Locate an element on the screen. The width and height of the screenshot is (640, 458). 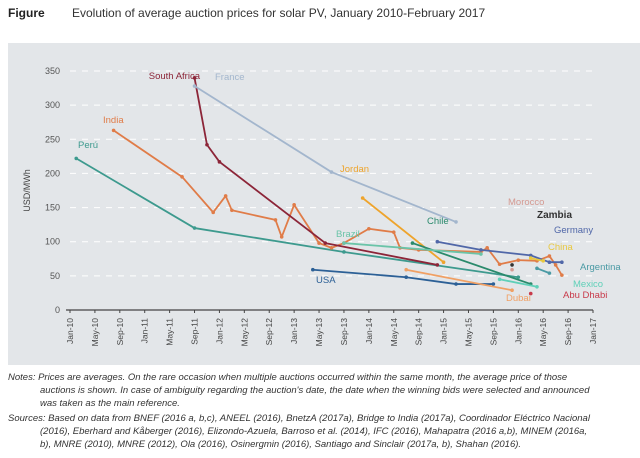
x-tick-label: Jan-15 is located at coordinates (444, 331).